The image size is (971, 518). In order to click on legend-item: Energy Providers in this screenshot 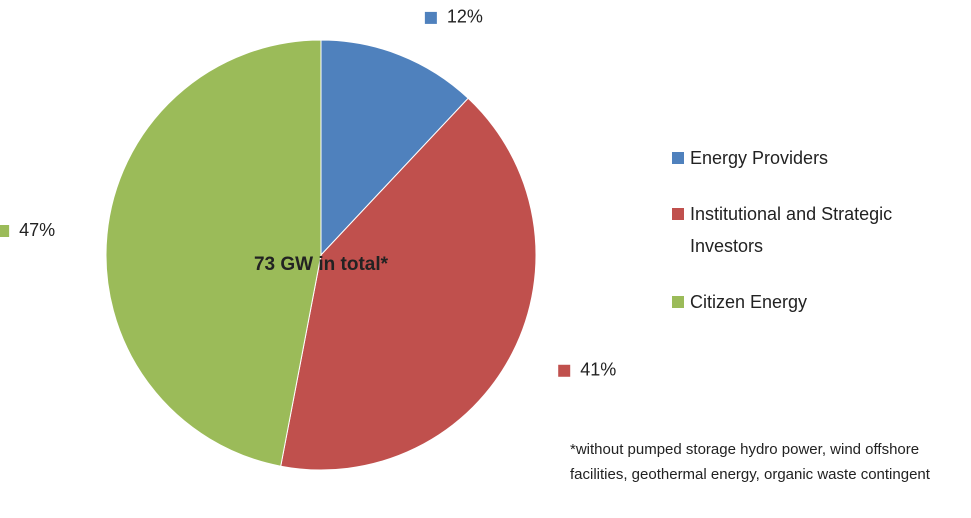, I will do `click(814, 158)`.